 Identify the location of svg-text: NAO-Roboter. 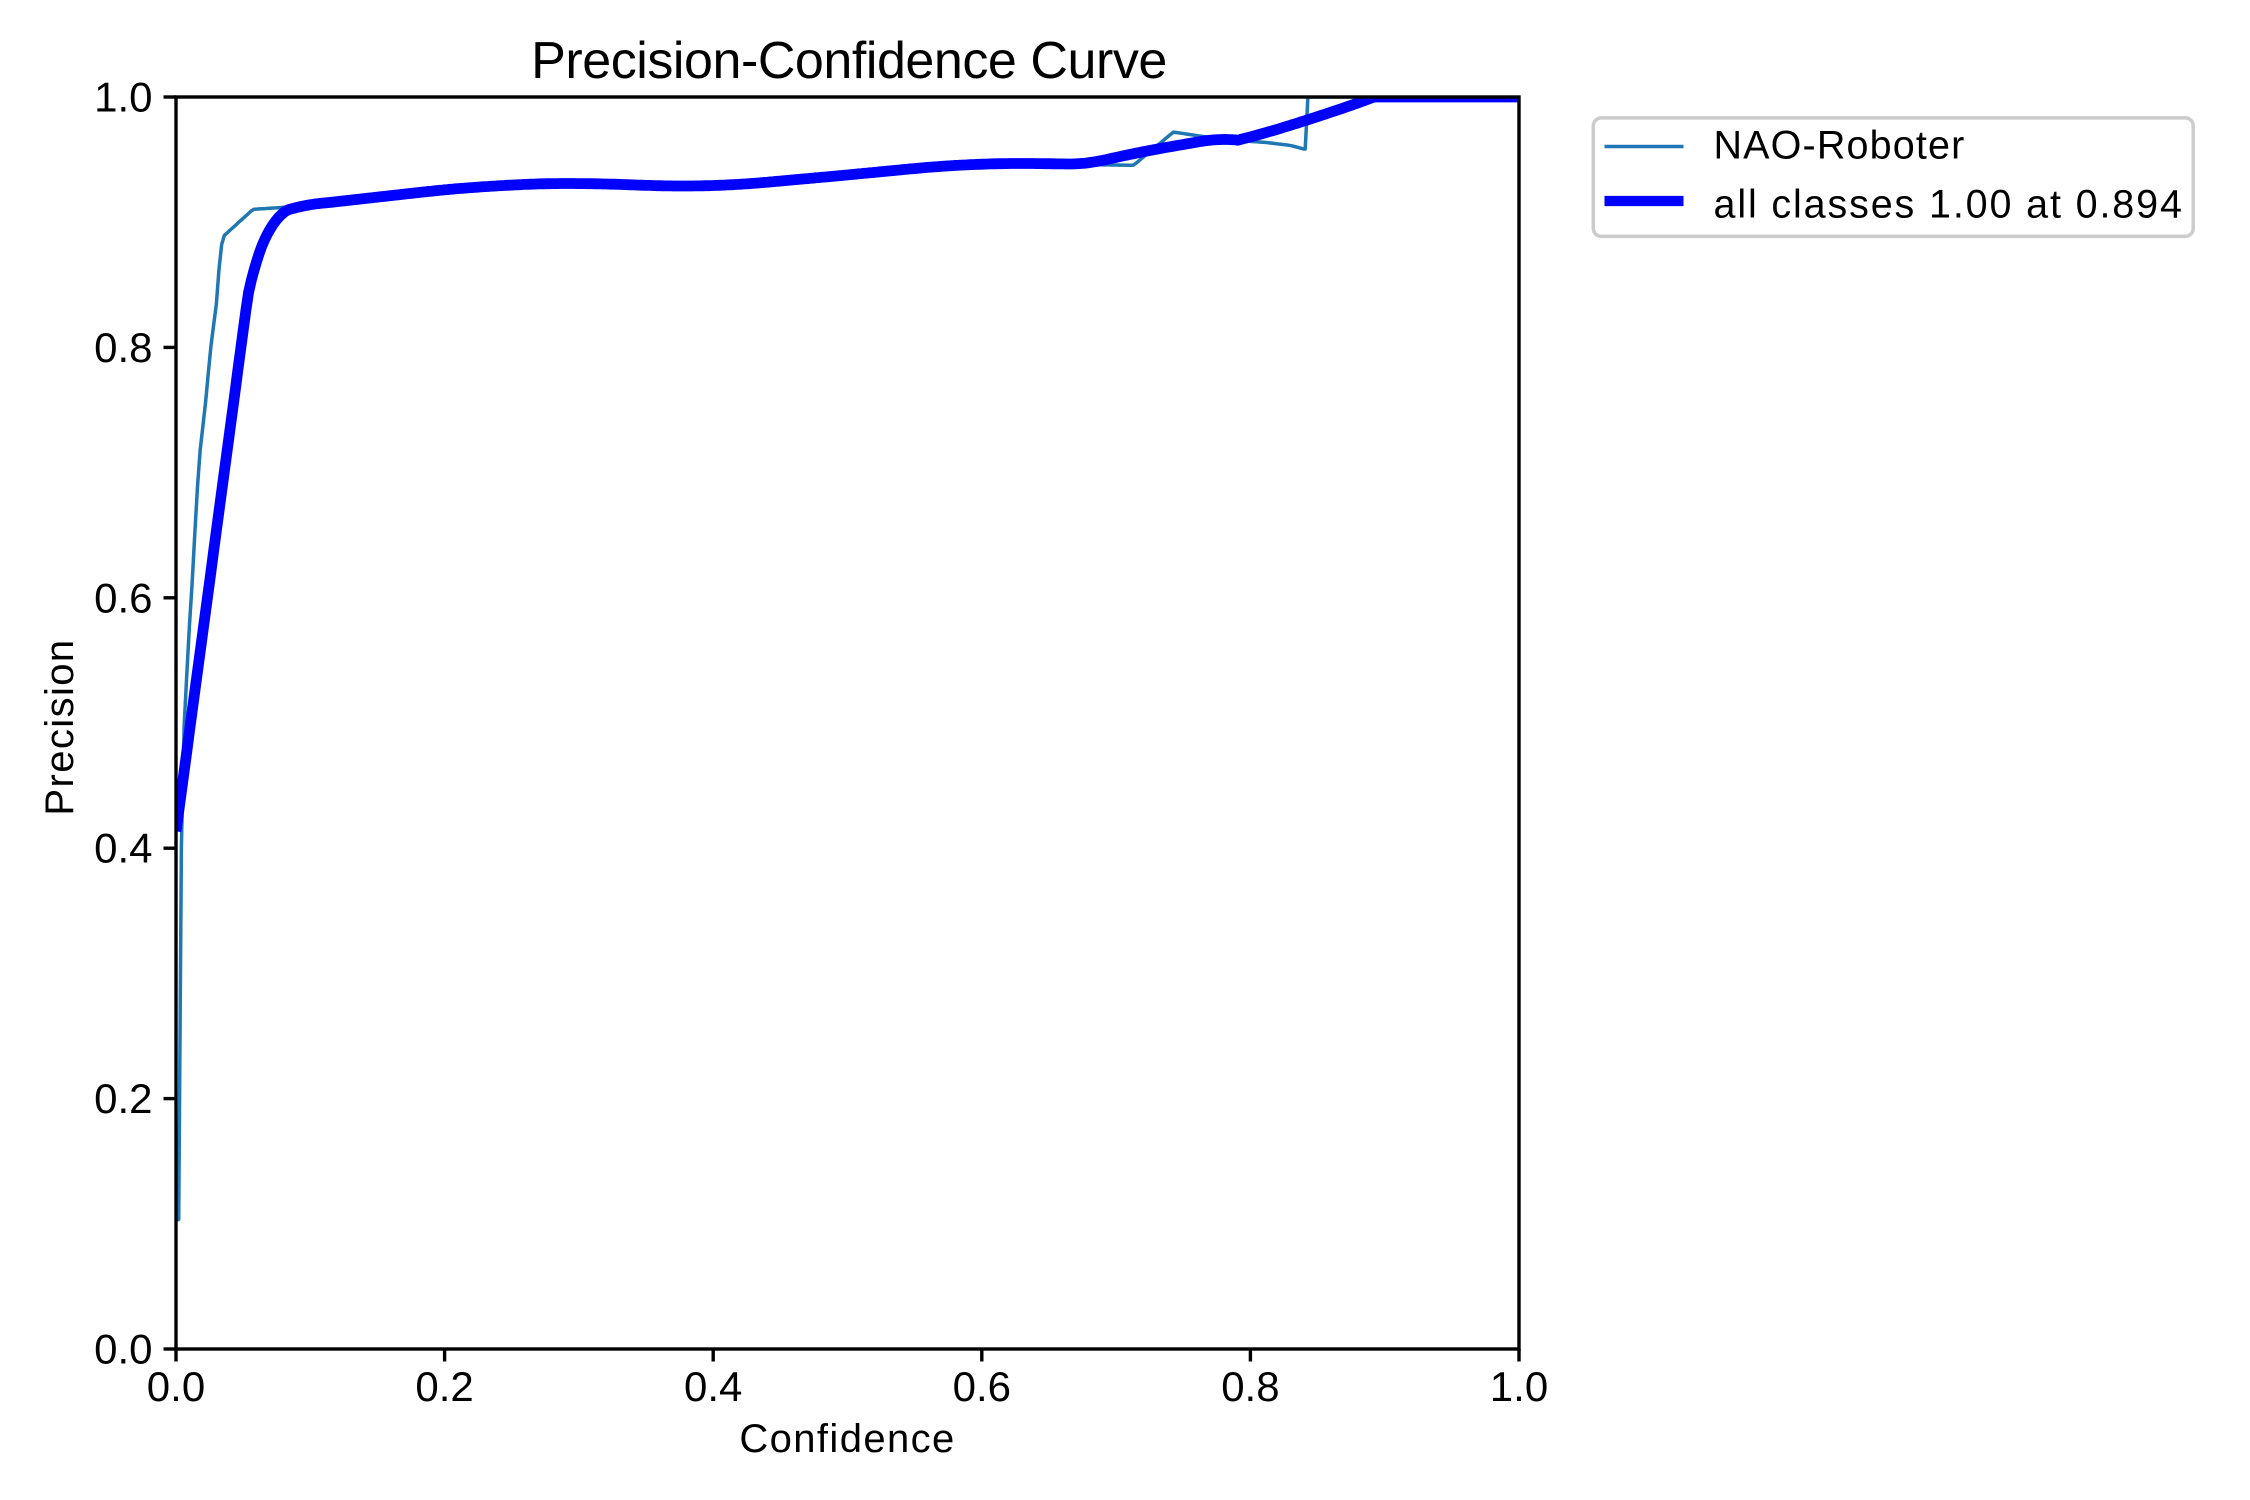
(1840, 146).